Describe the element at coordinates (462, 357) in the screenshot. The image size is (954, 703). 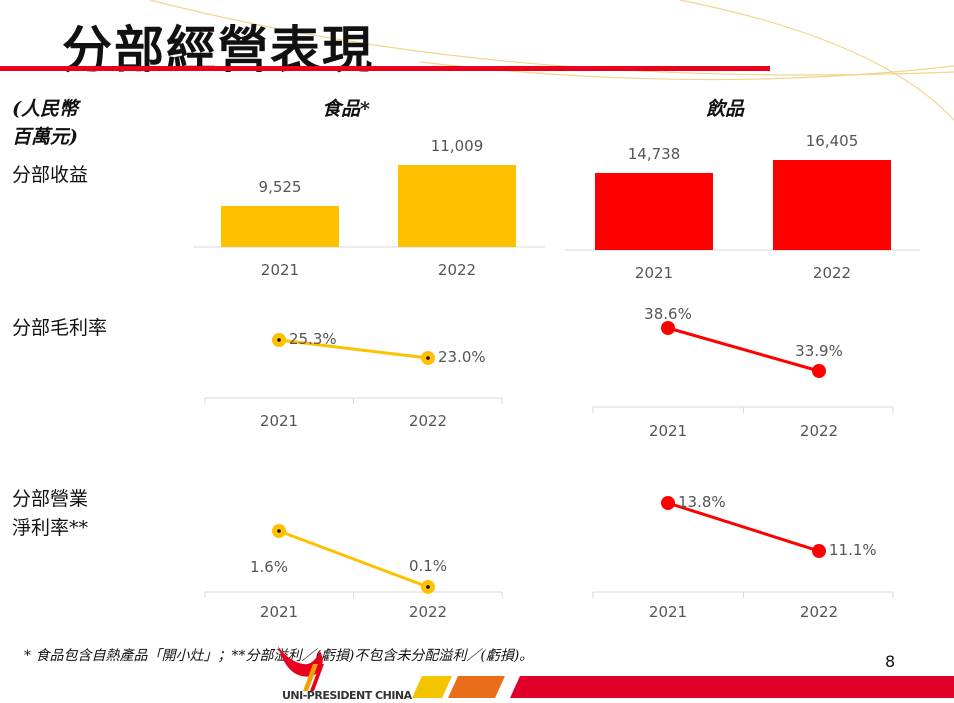
I see `food-gross-margin-data-label-2022: 23.0%` at that location.